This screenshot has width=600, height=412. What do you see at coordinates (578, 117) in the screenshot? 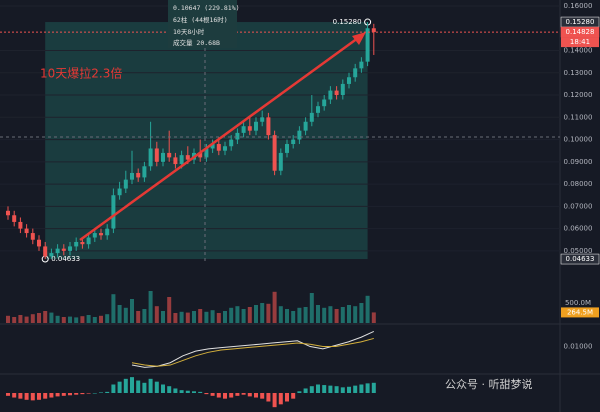
I see `y-tick-label: 0.11000` at bounding box center [578, 117].